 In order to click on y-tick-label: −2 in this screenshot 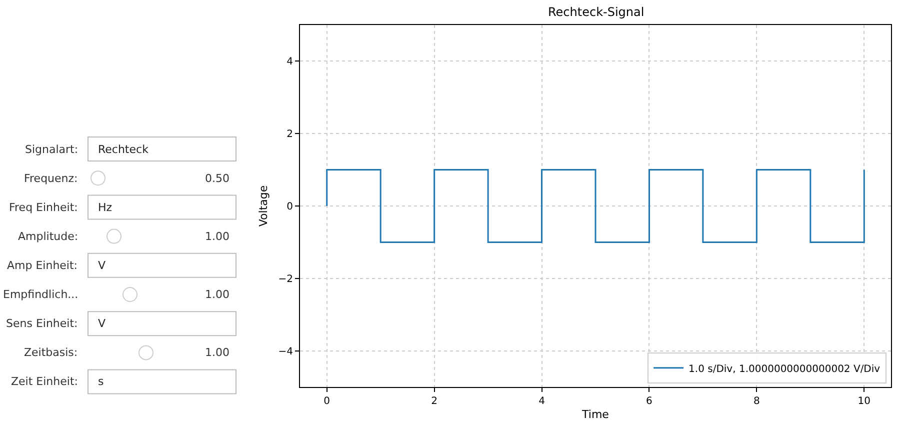, I will do `click(285, 279)`.